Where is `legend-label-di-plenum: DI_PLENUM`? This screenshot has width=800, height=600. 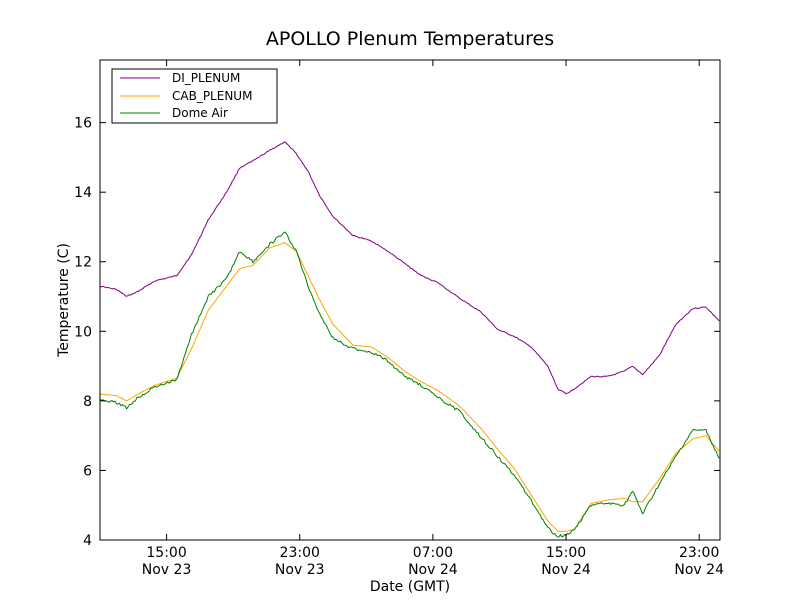 legend-label-di-plenum: DI_PLENUM is located at coordinates (206, 78).